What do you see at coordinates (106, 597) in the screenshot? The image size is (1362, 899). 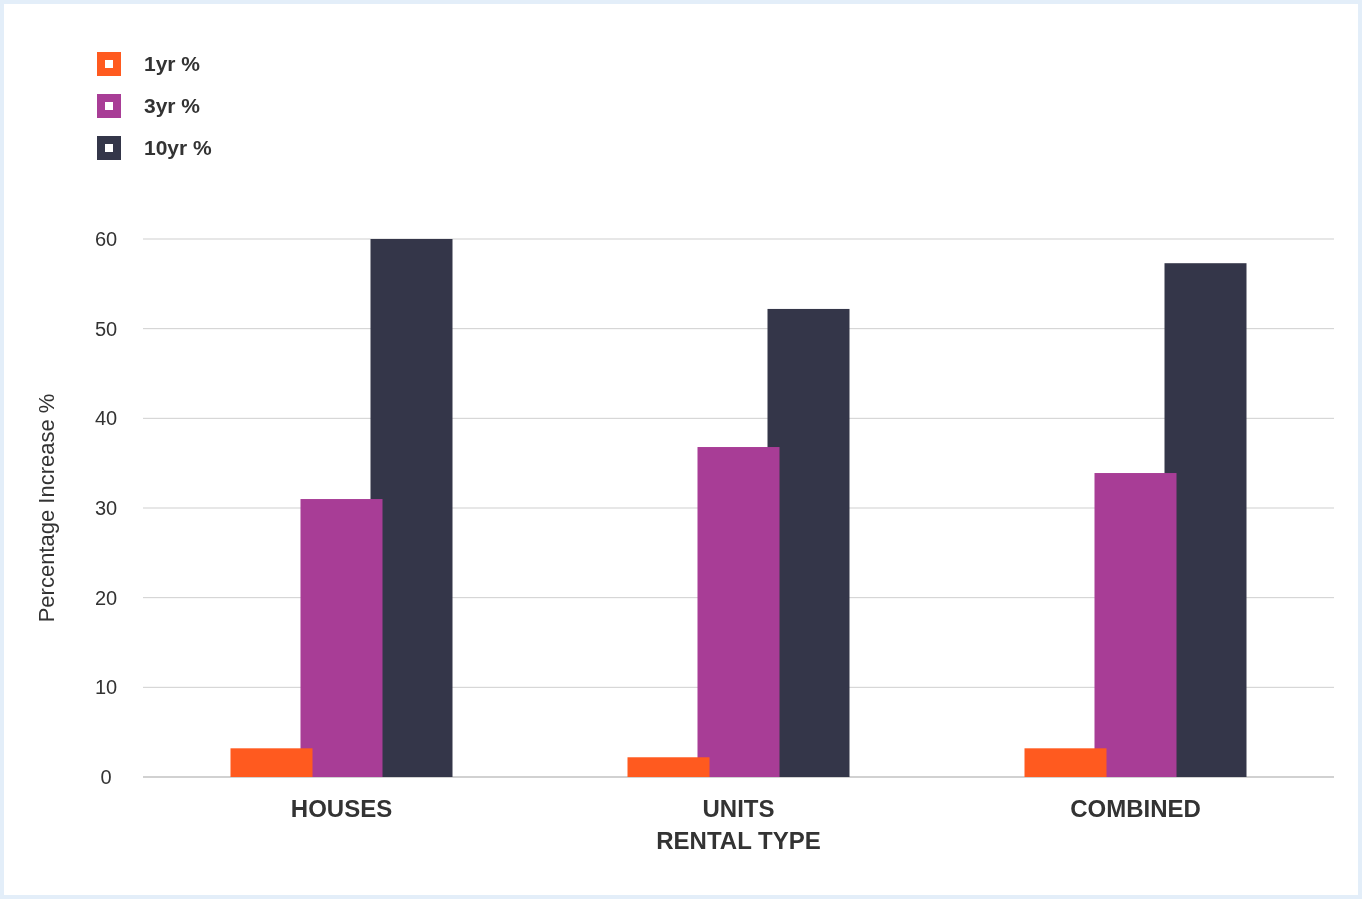 I see `y-tick-label: 20` at bounding box center [106, 597].